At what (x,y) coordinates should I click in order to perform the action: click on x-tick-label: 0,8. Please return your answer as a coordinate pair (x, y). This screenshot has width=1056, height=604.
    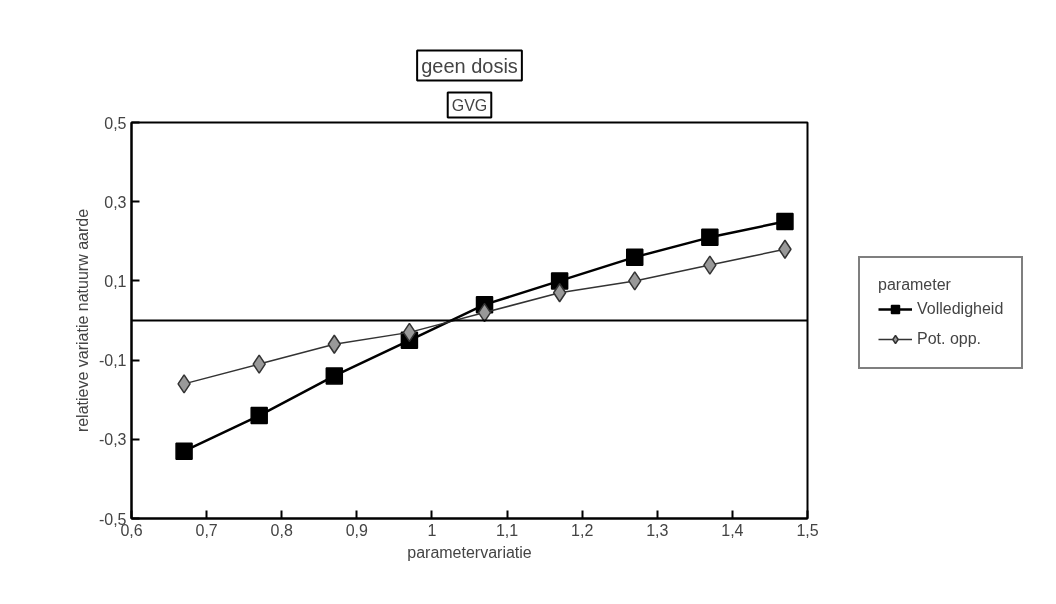
    Looking at the image, I should click on (281, 530).